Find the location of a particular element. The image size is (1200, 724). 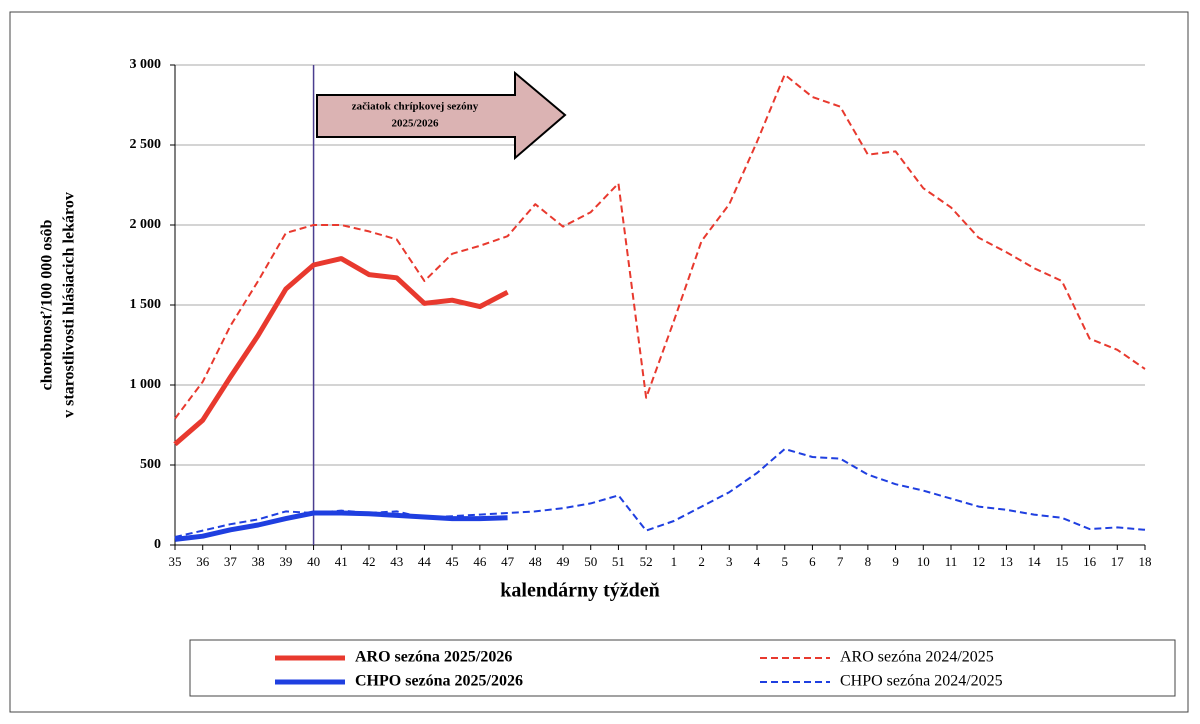

x-tick-label: 2 is located at coordinates (701, 561).